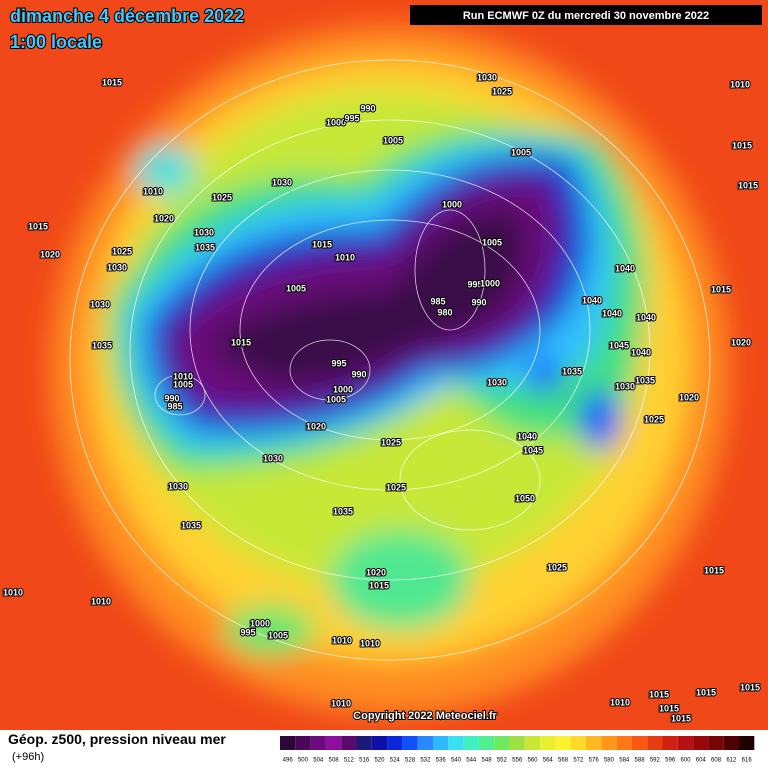  What do you see at coordinates (28, 757) in the screenshot?
I see `lead-time: (+96h)` at bounding box center [28, 757].